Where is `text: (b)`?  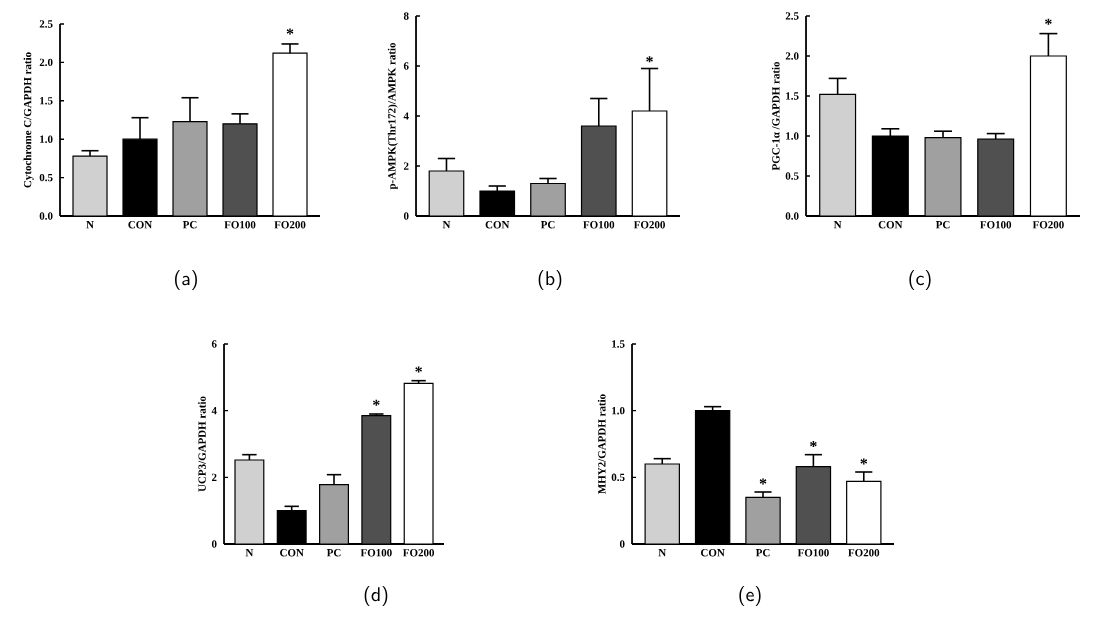 text: (b) is located at coordinates (550, 280).